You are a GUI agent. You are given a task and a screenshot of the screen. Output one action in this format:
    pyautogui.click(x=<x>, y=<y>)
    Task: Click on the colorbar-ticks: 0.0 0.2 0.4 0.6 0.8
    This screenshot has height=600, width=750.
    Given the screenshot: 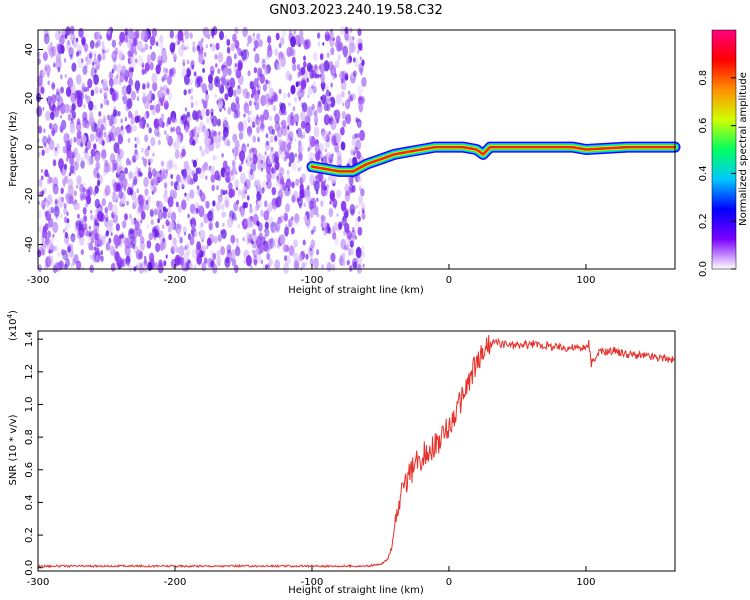 What is the action you would take?
    pyautogui.click(x=717, y=173)
    